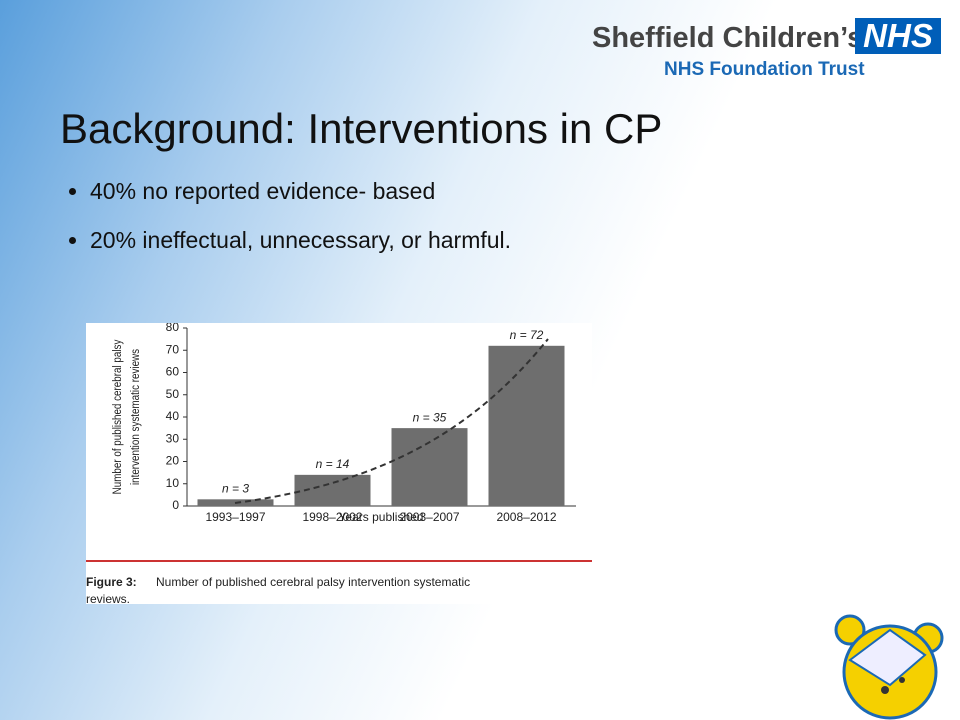  What do you see at coordinates (135, 416) in the screenshot?
I see `y-axis-label: intervention systematic reviews` at bounding box center [135, 416].